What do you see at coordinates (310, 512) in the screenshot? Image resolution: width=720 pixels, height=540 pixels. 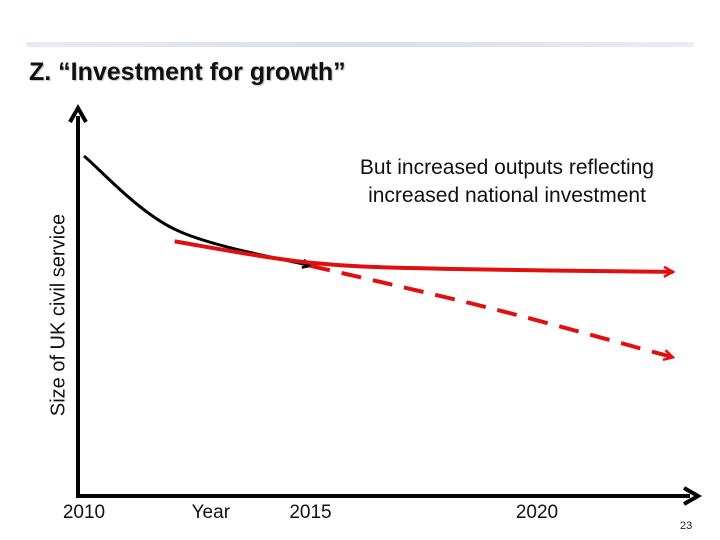 I see `x-tick-2015: 2015` at bounding box center [310, 512].